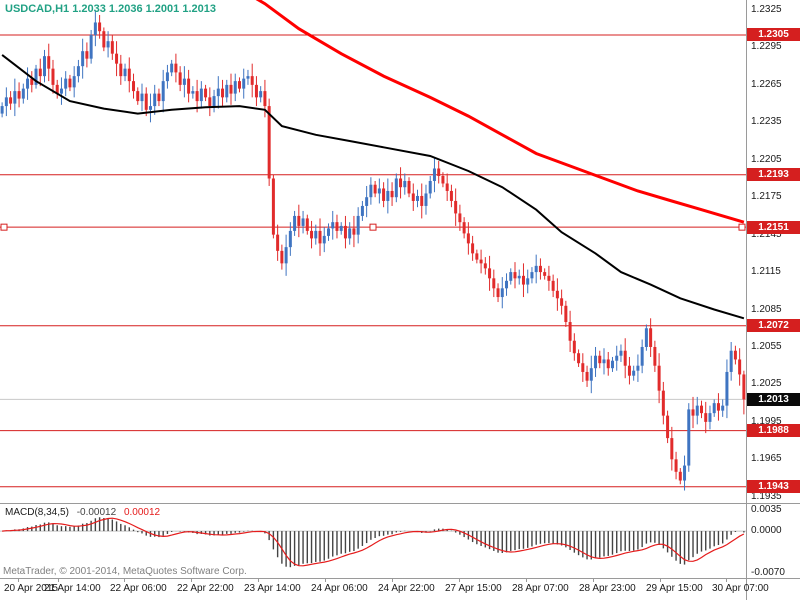 This screenshot has width=800, height=600. Describe the element at coordinates (766, 122) in the screenshot. I see `price-tick-label: 1.2235` at that location.